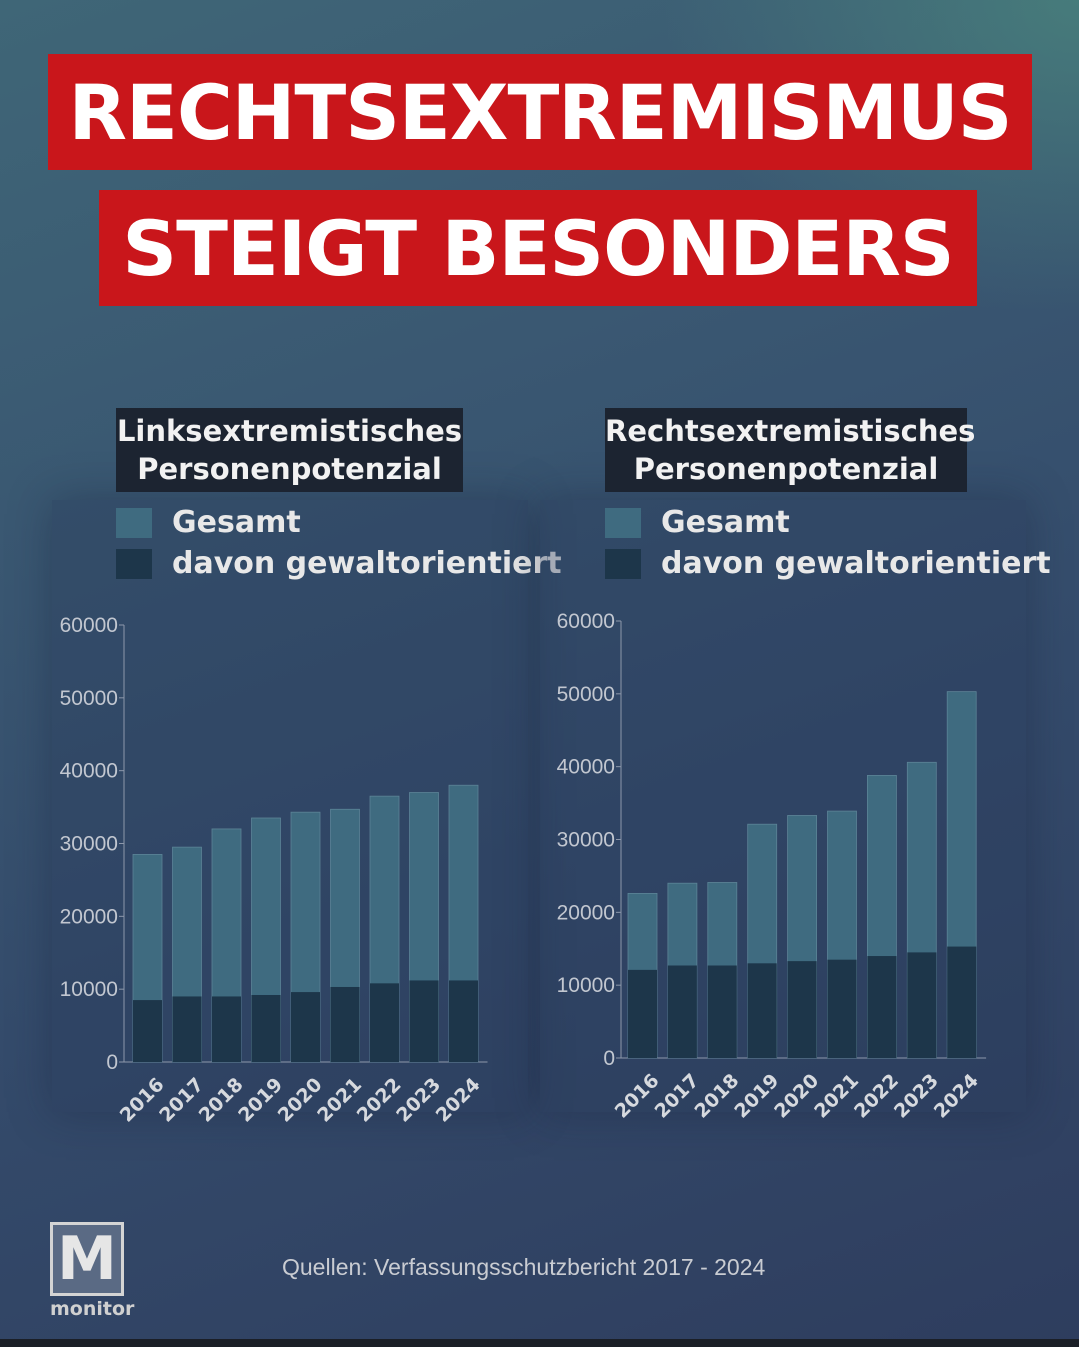 The height and width of the screenshot is (1347, 1079). I want to click on left-chart-title-line1: Linksextremistisches, so click(289, 431).